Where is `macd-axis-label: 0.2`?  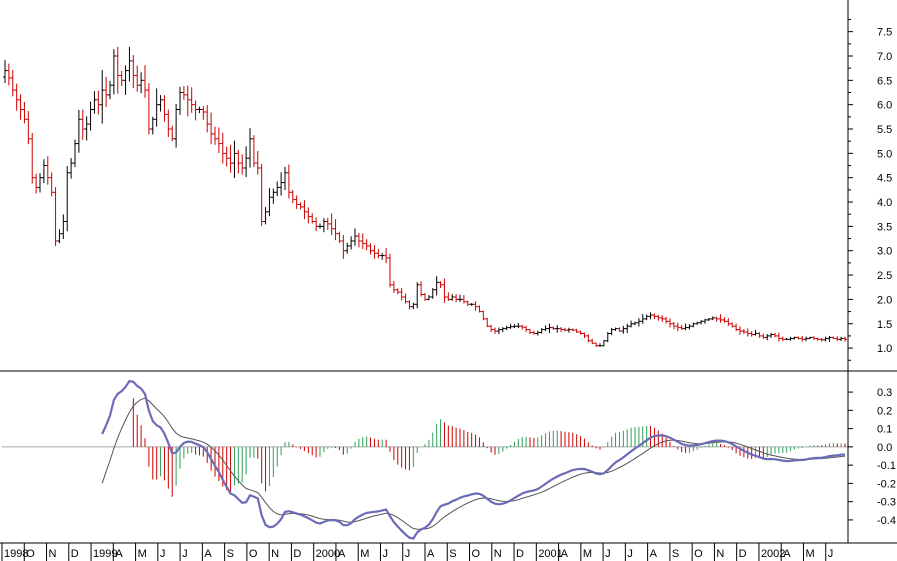
macd-axis-label: 0.2 is located at coordinates (884, 411).